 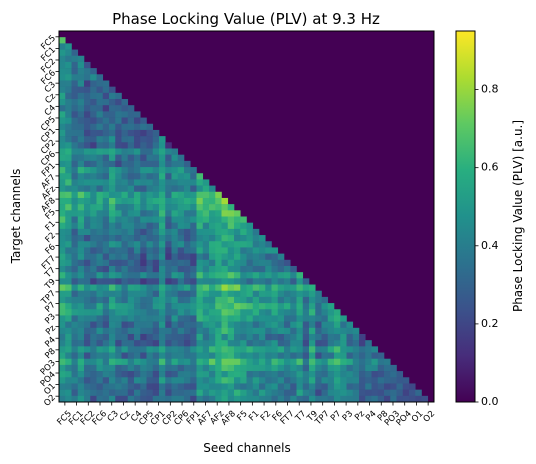 What do you see at coordinates (51, 330) in the screenshot?
I see `y-tick-label: Pz` at bounding box center [51, 330].